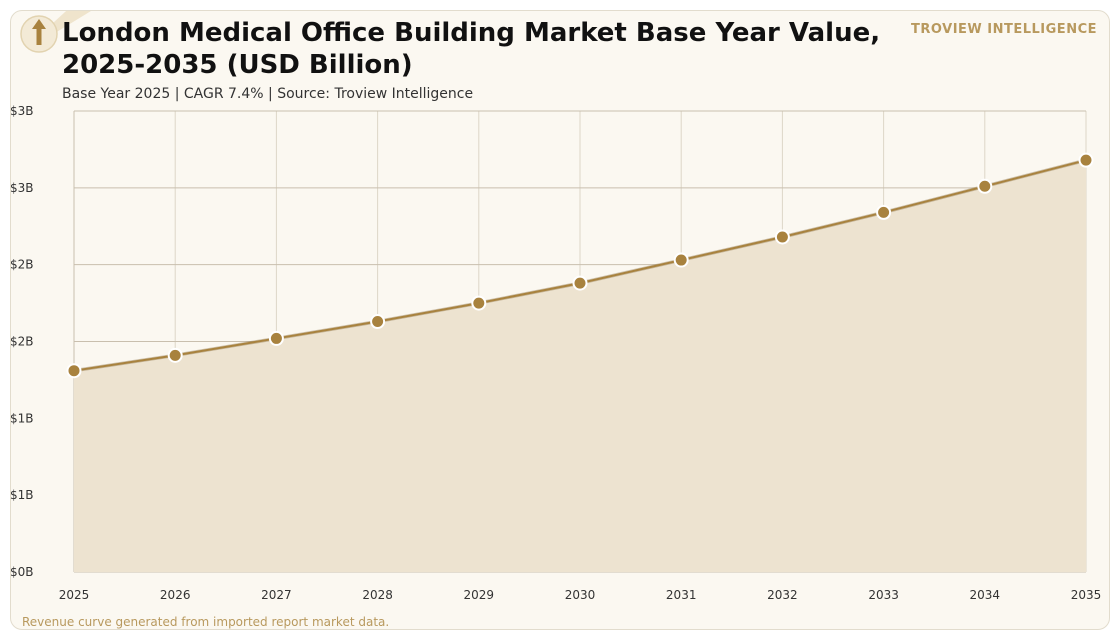 This screenshot has height=640, width=1120. I want to click on x-tick-label: 2030, so click(580, 595).